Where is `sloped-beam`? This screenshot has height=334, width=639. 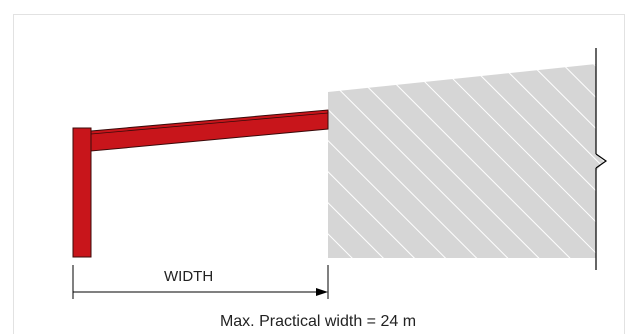
sloped-beam is located at coordinates (209, 130).